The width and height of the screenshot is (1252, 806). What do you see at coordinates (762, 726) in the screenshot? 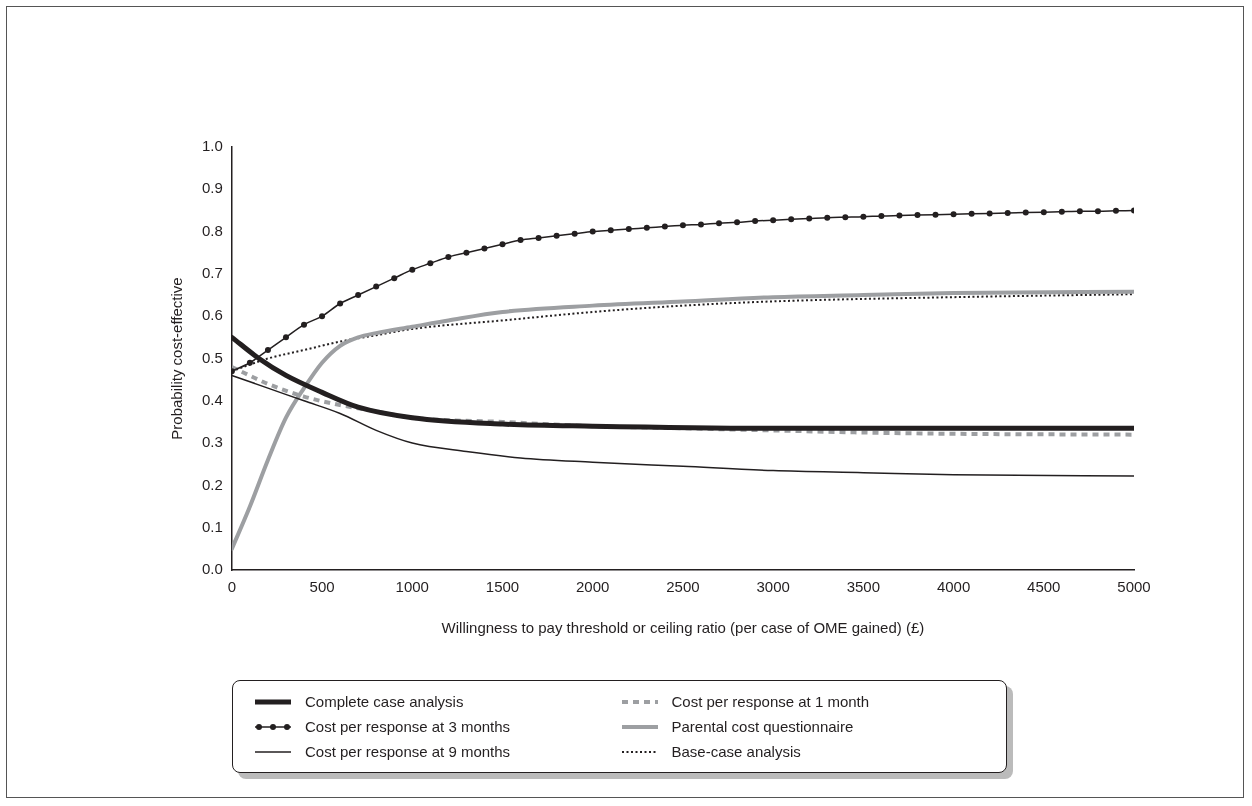
I see `legend-label: Parental cost questionnaire` at bounding box center [762, 726].